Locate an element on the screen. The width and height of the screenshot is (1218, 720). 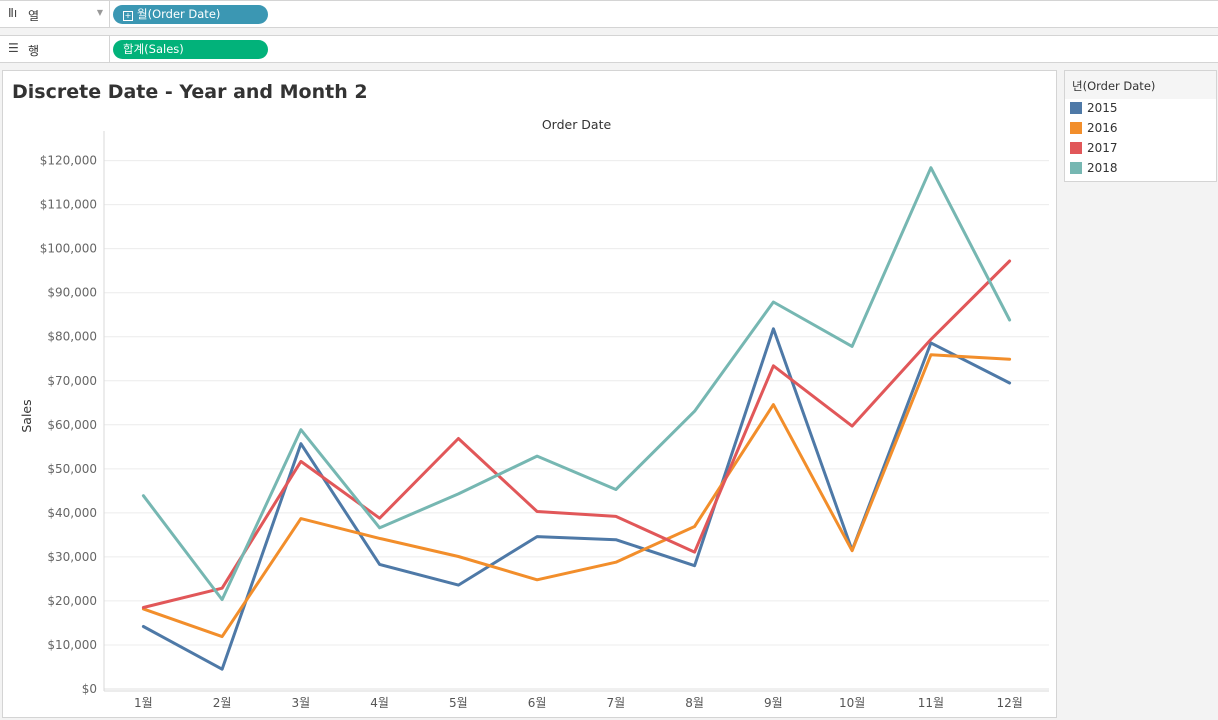
y-tick-label: $0 is located at coordinates (89, 689).